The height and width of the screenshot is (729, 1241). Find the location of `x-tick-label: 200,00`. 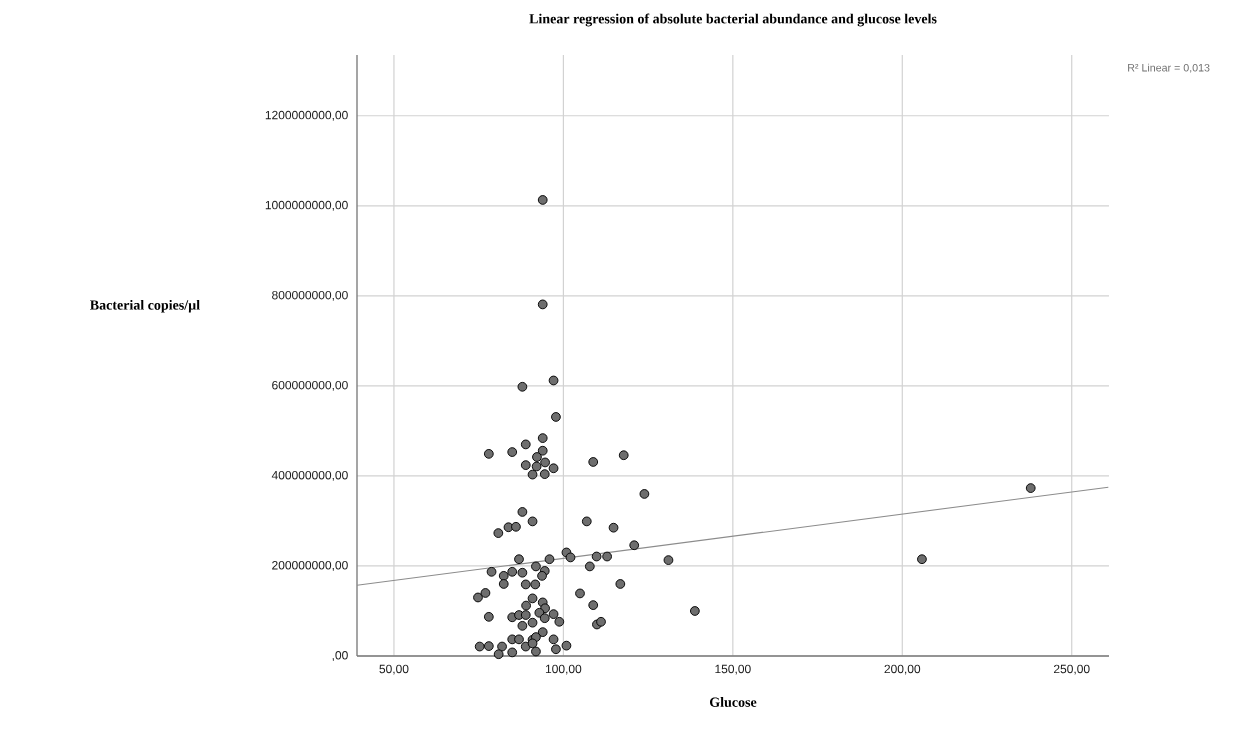

x-tick-label: 200,00 is located at coordinates (902, 669).